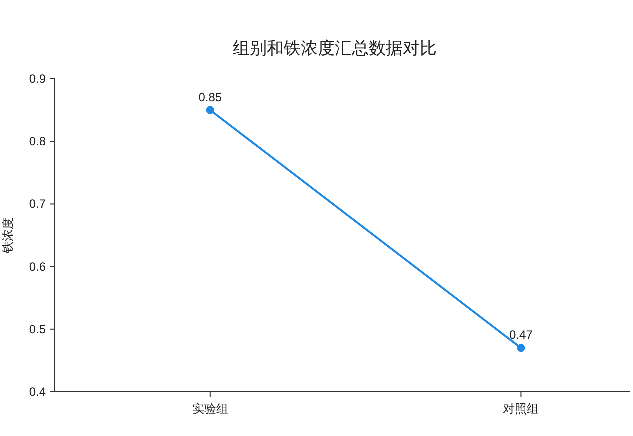  Describe the element at coordinates (210, 409) in the screenshot. I see `x-tick-label: 实验组` at that location.